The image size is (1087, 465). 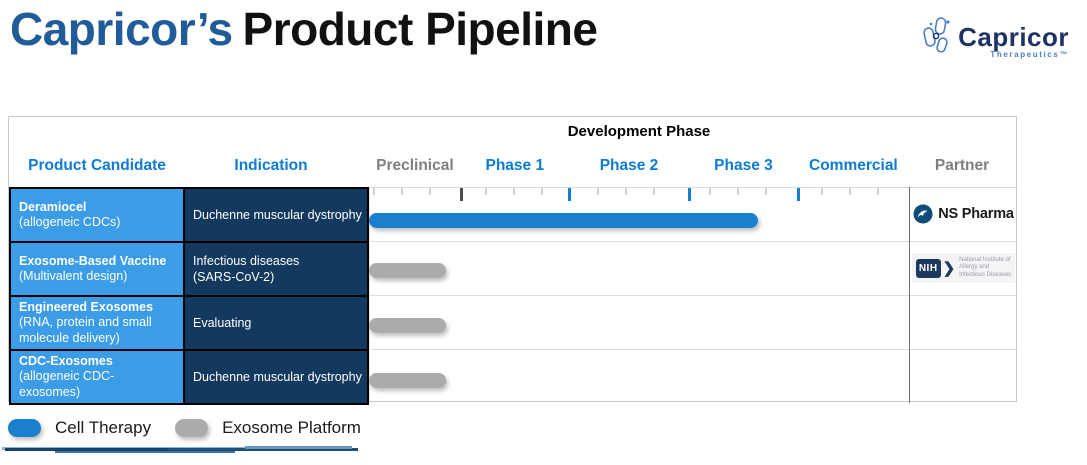 I want to click on product-candidate-header: Product Candidate, so click(x=97, y=165).